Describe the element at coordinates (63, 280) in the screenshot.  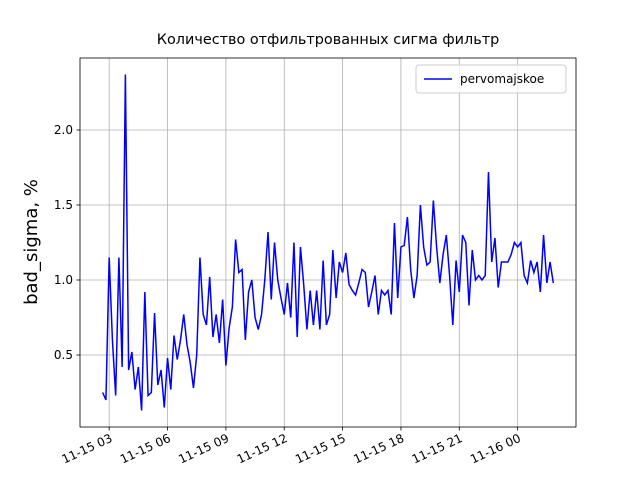
I see `y-tick-label: 1.0` at that location.